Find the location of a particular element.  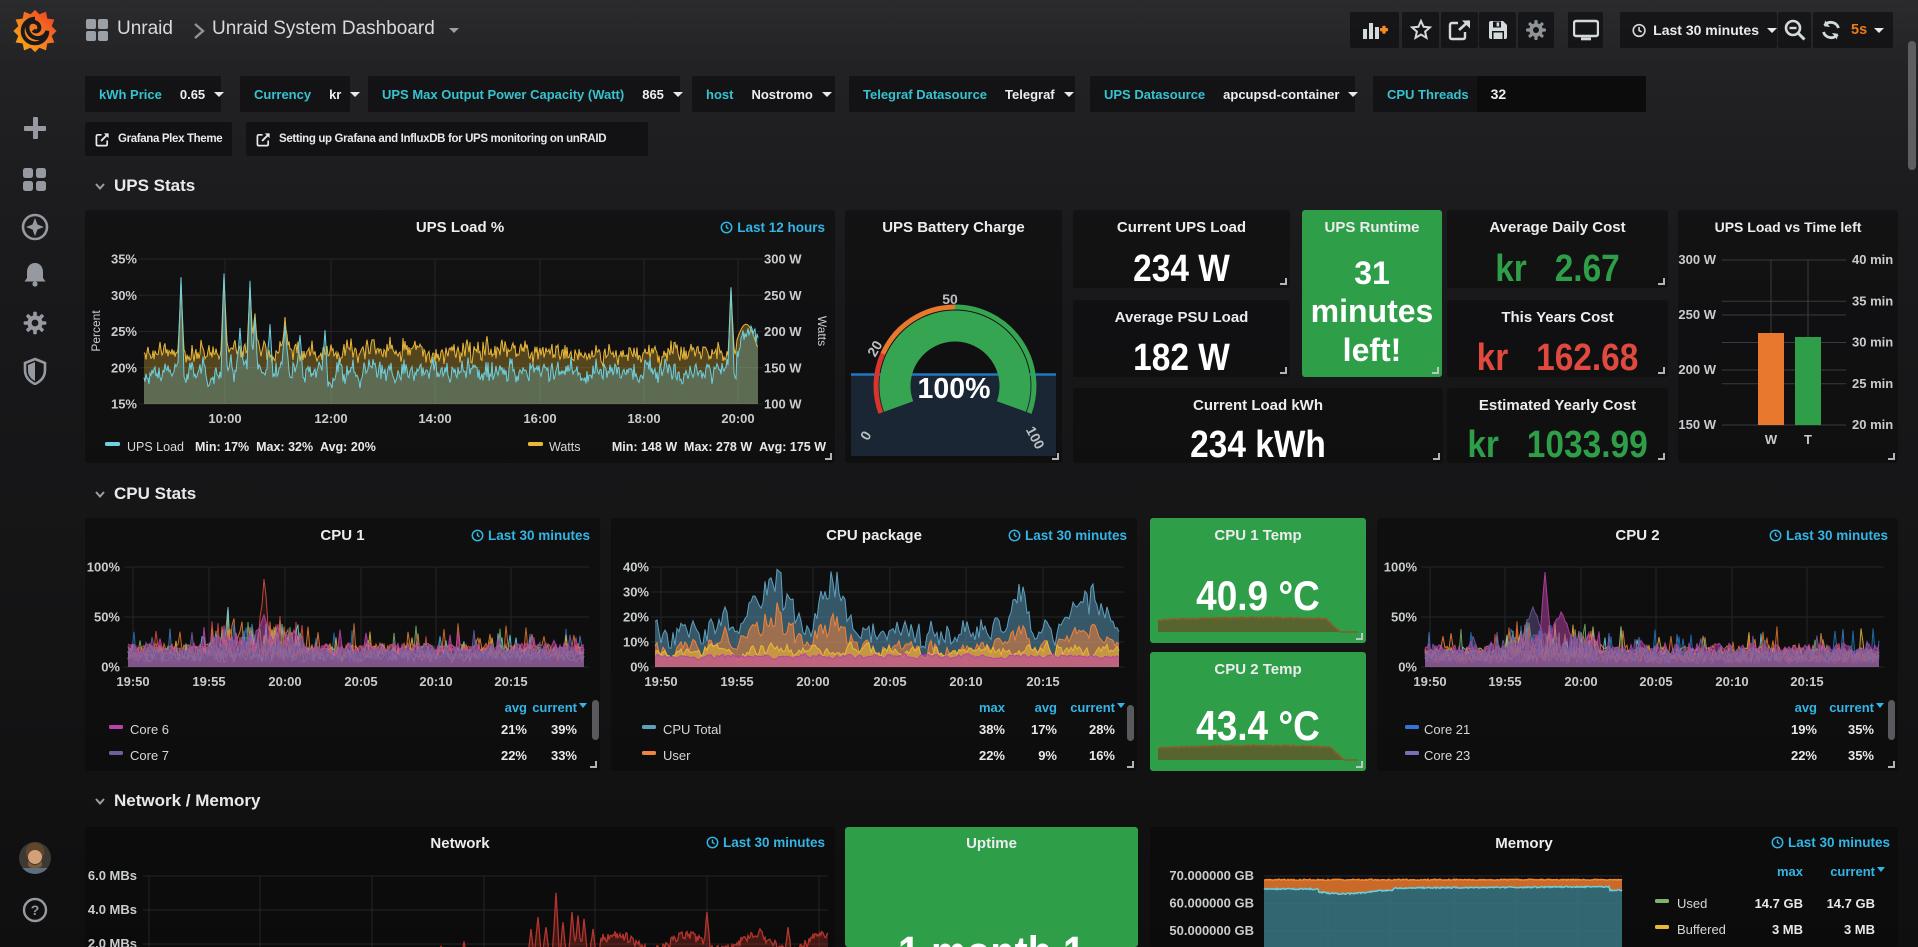

svg-text: 4.0 MBs is located at coordinates (112, 909).